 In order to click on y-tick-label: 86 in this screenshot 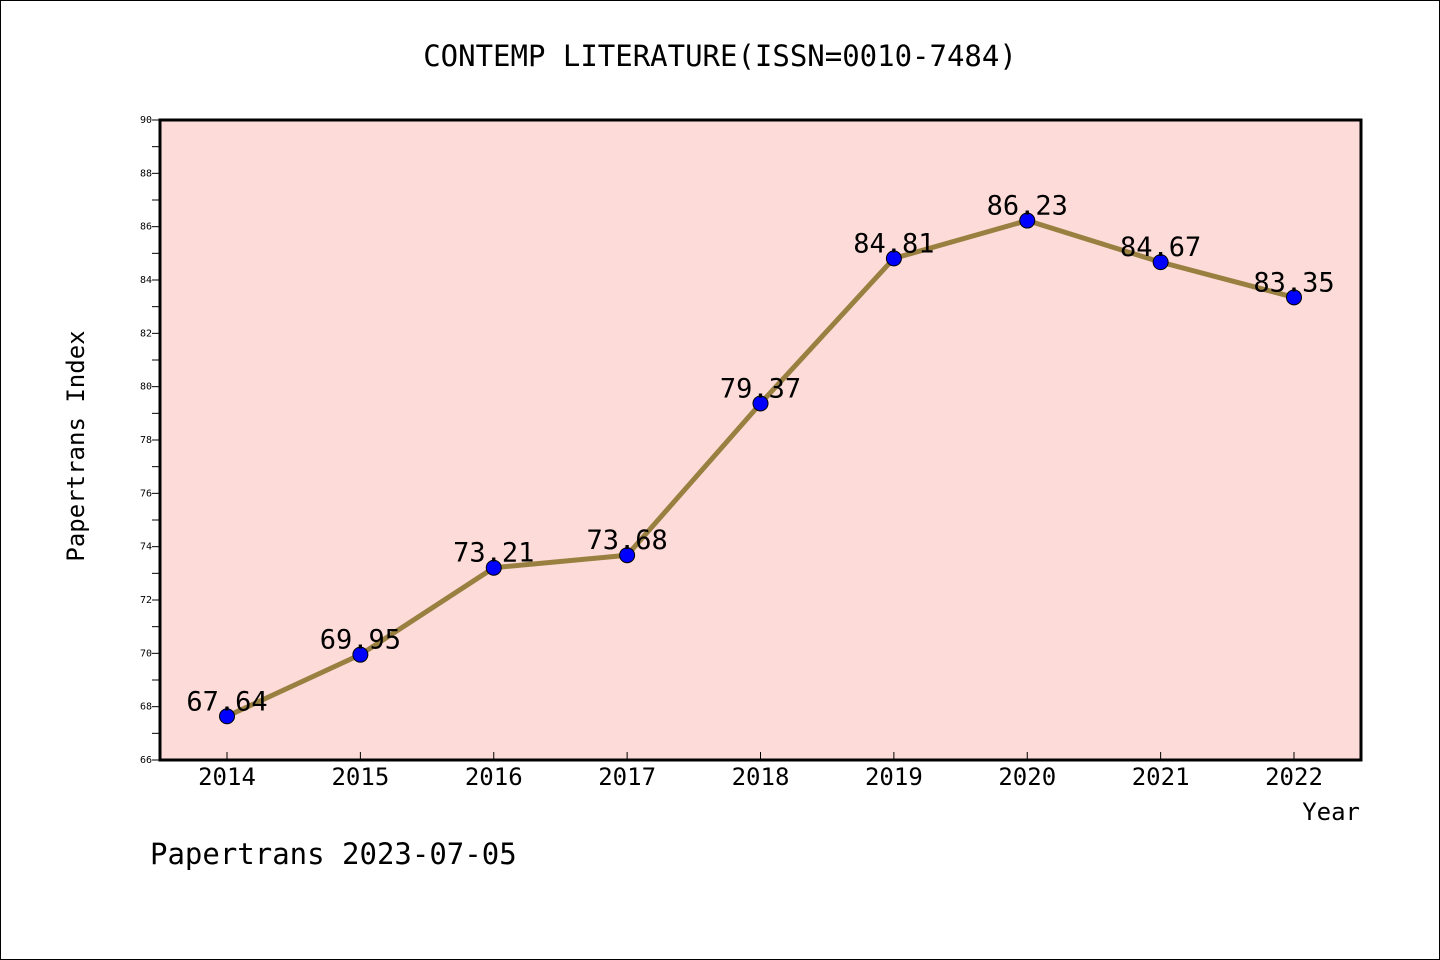, I will do `click(146, 227)`.